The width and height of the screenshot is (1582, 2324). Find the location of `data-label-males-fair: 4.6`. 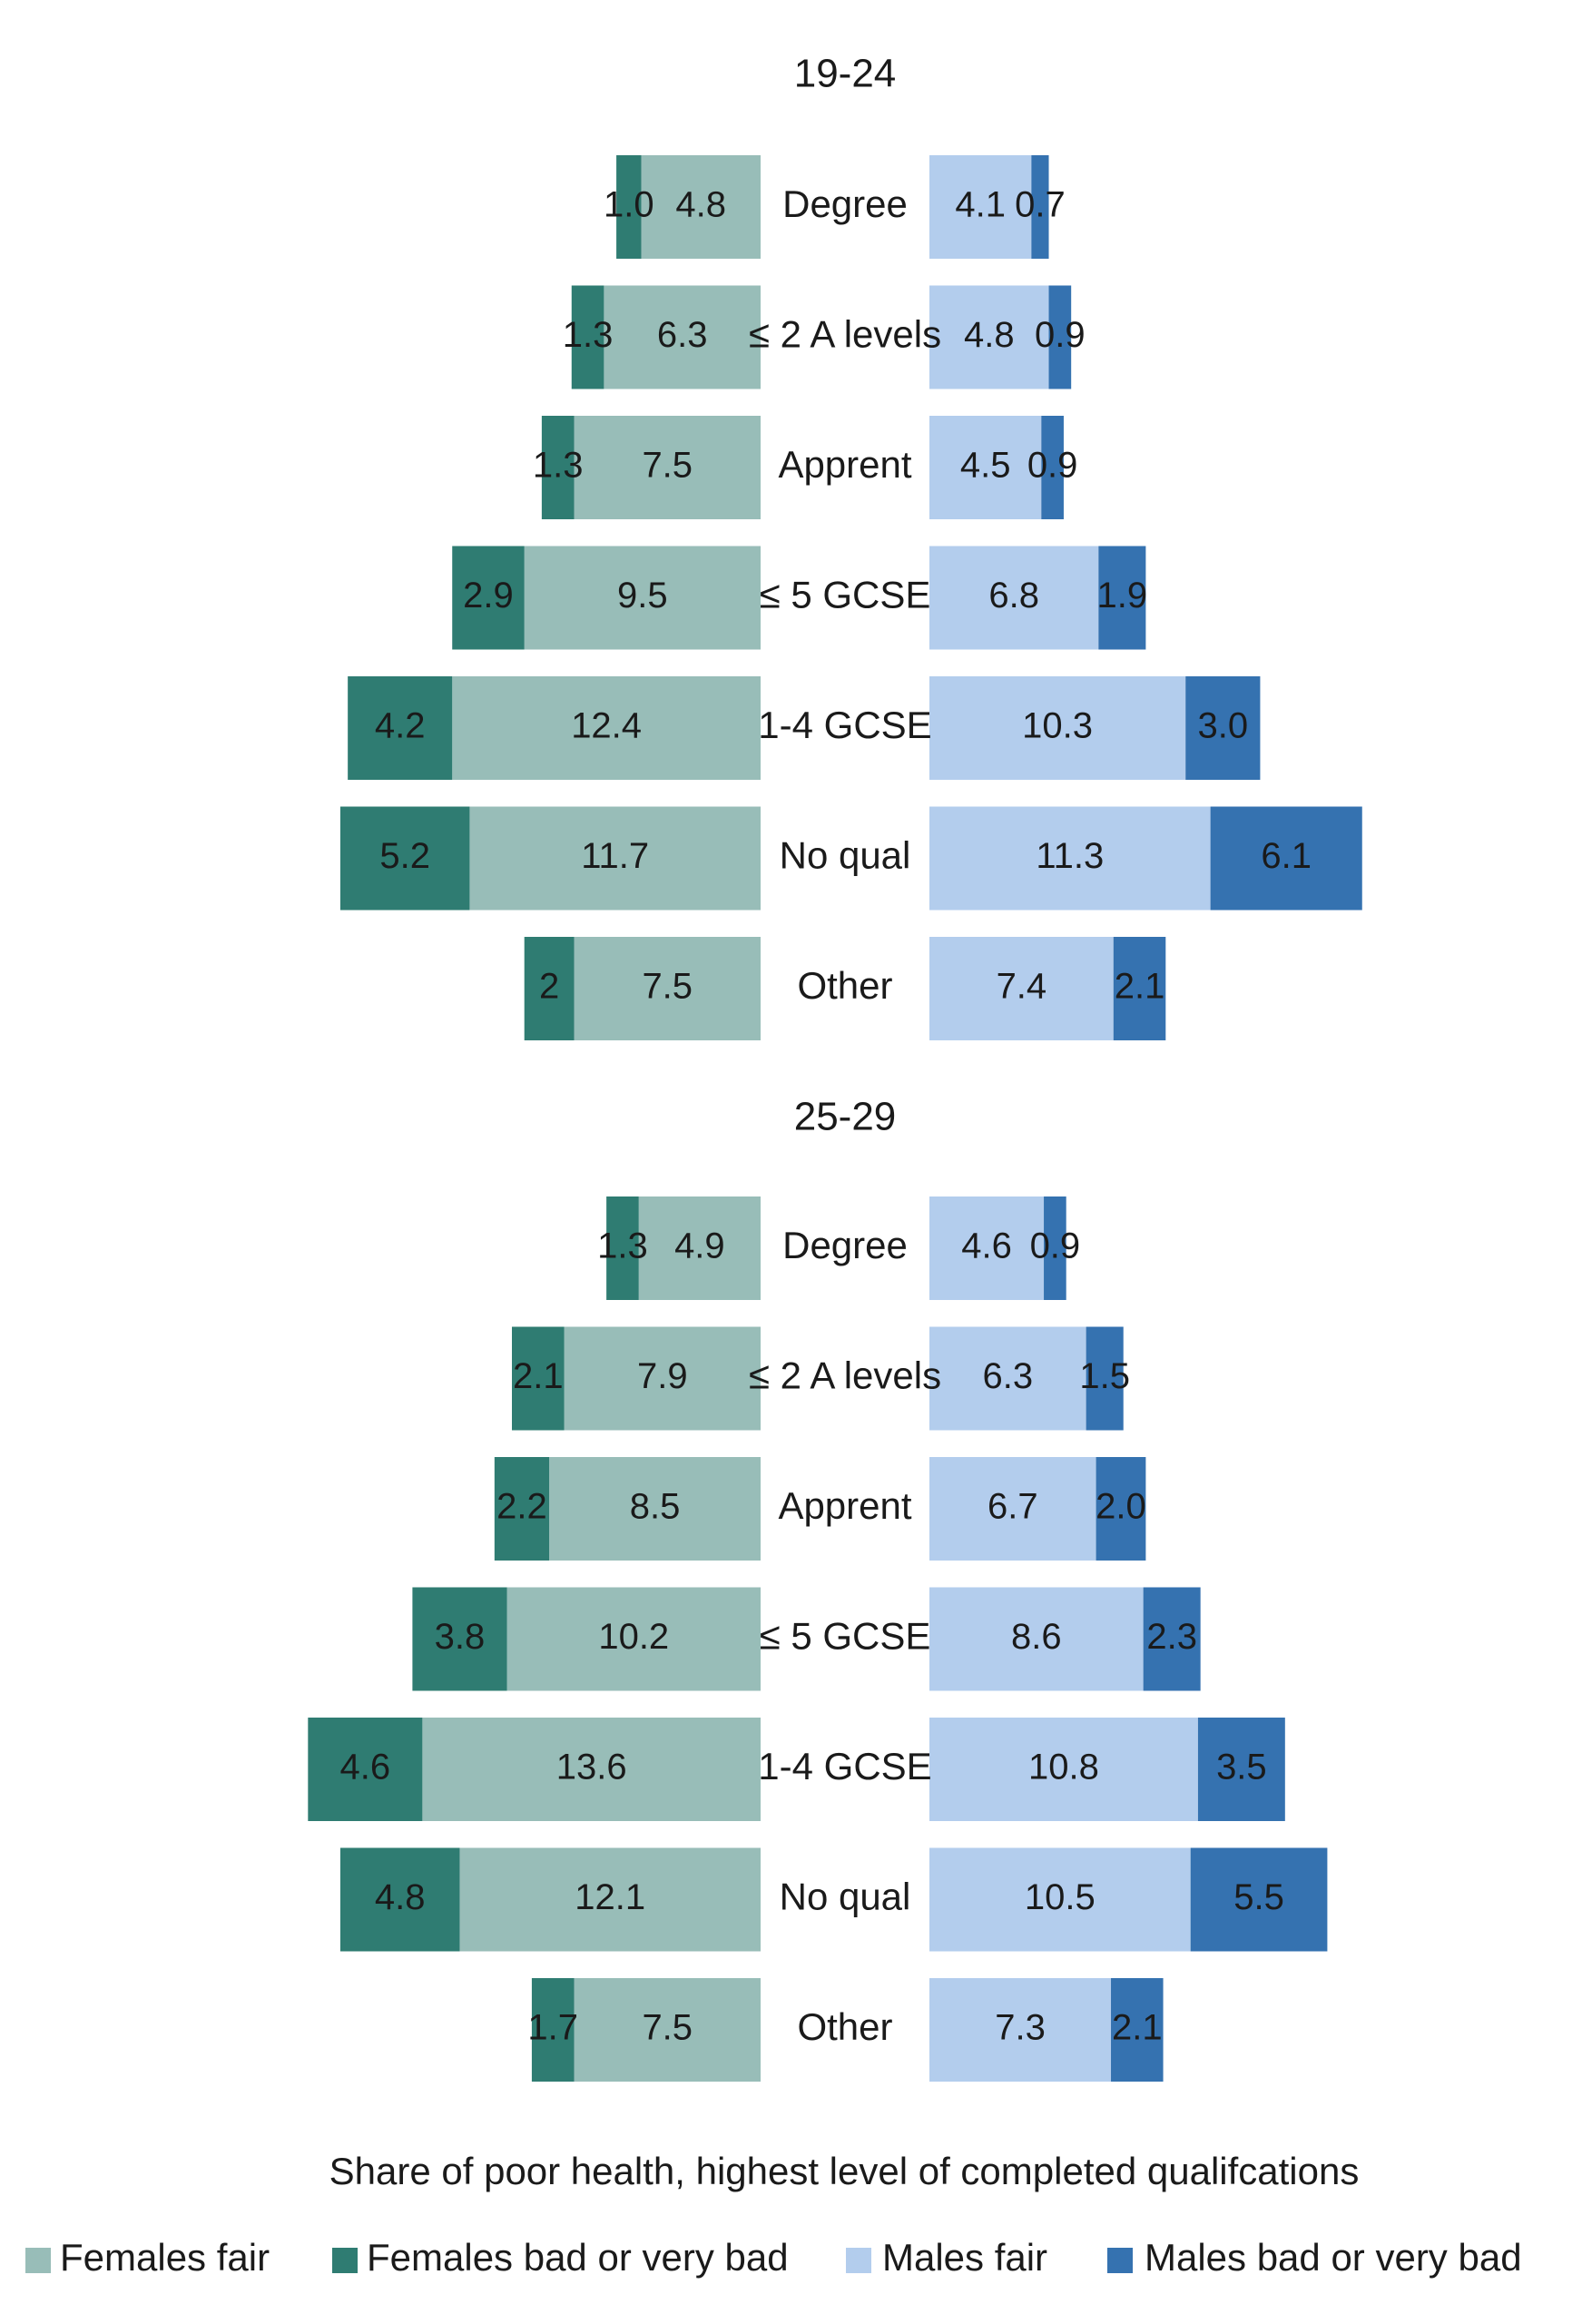

data-label-males-fair: 4.6 is located at coordinates (987, 1246).